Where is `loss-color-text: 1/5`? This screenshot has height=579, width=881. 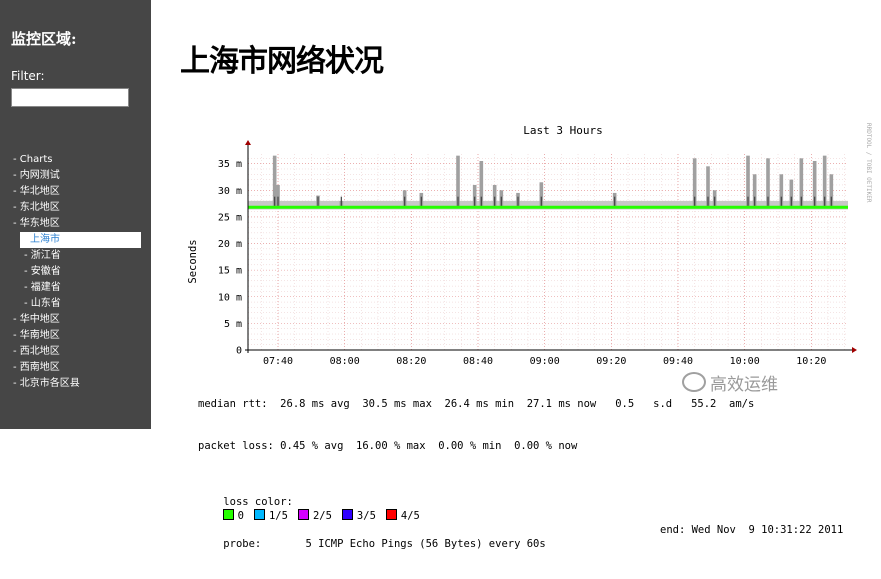 loss-color-text: 1/5 is located at coordinates (278, 516).